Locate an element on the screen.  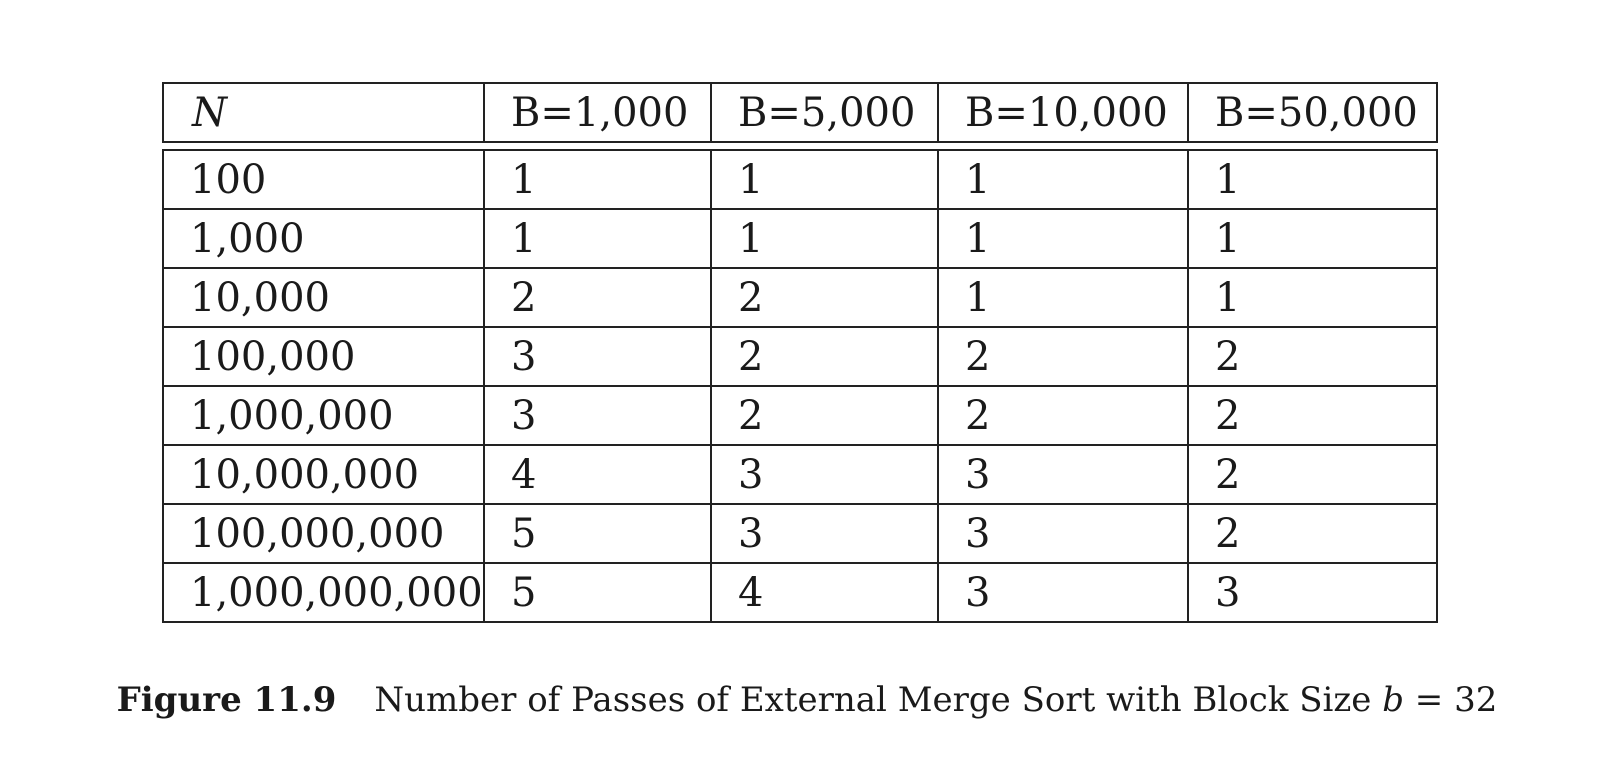
cell-n: 100 is located at coordinates (323, 179).